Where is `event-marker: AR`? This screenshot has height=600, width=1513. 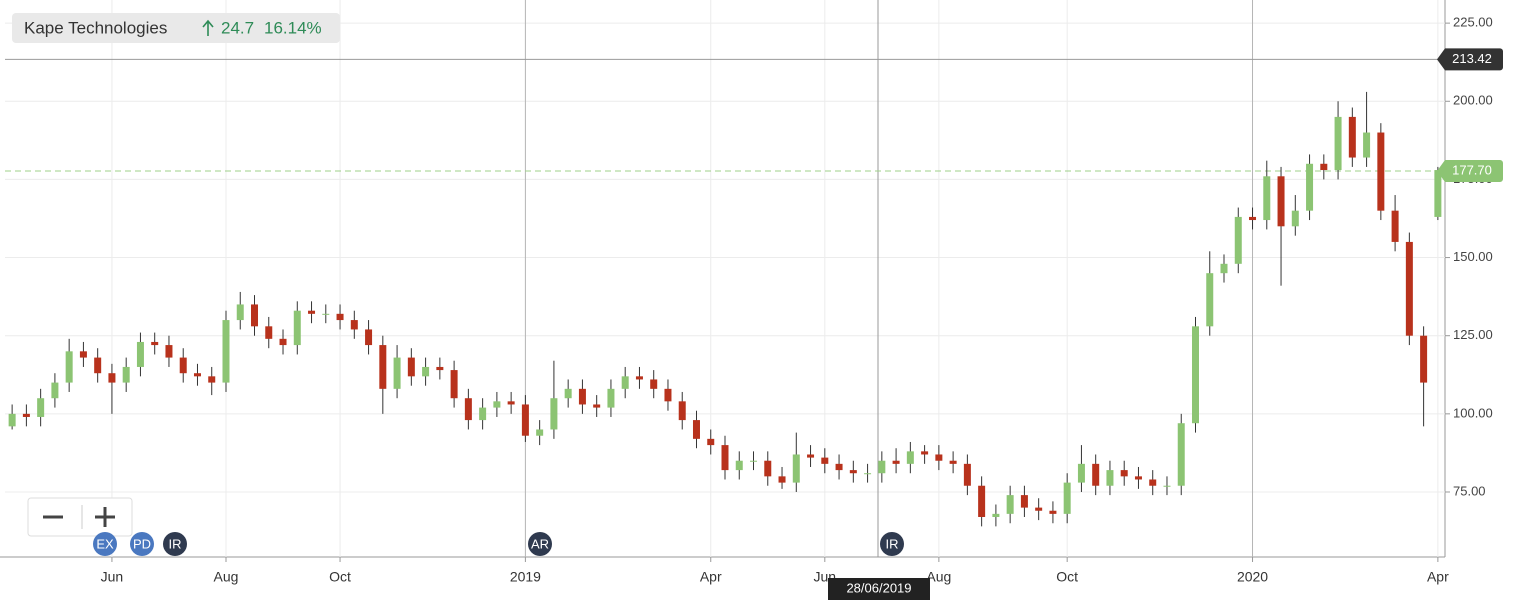 event-marker: AR is located at coordinates (540, 544).